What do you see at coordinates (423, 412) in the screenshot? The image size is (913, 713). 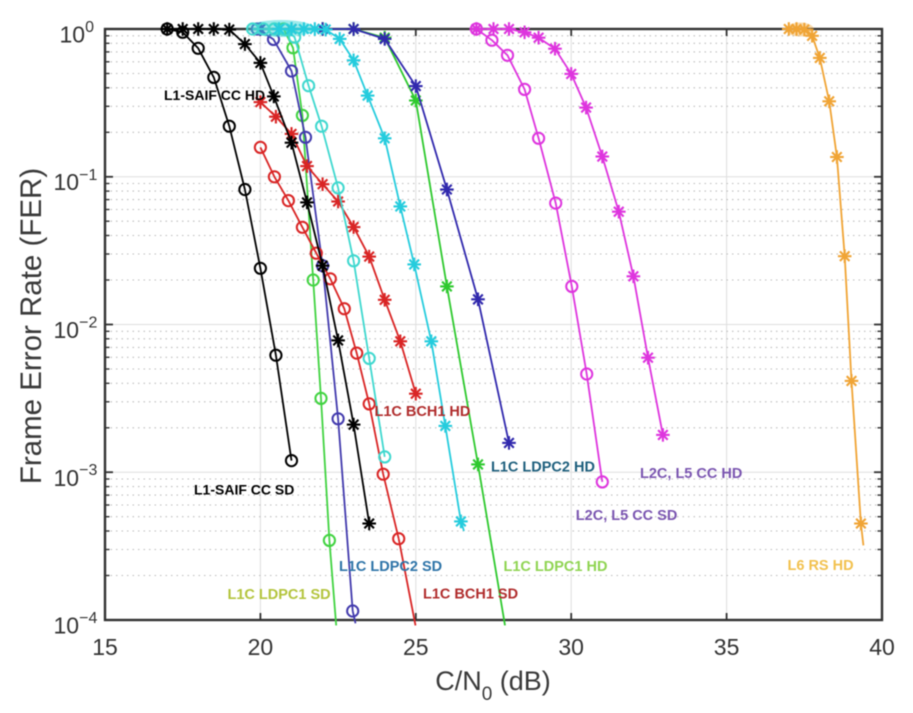 I see `svg-text: L1C BCH1 HD` at bounding box center [423, 412].